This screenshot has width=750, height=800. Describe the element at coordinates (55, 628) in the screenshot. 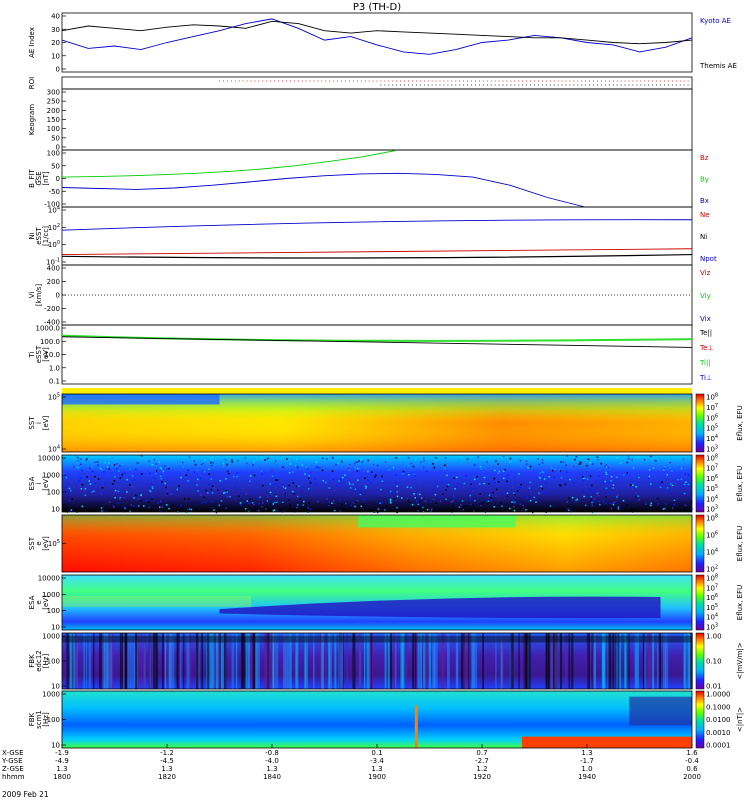

I see `y-tick-label: 10` at that location.